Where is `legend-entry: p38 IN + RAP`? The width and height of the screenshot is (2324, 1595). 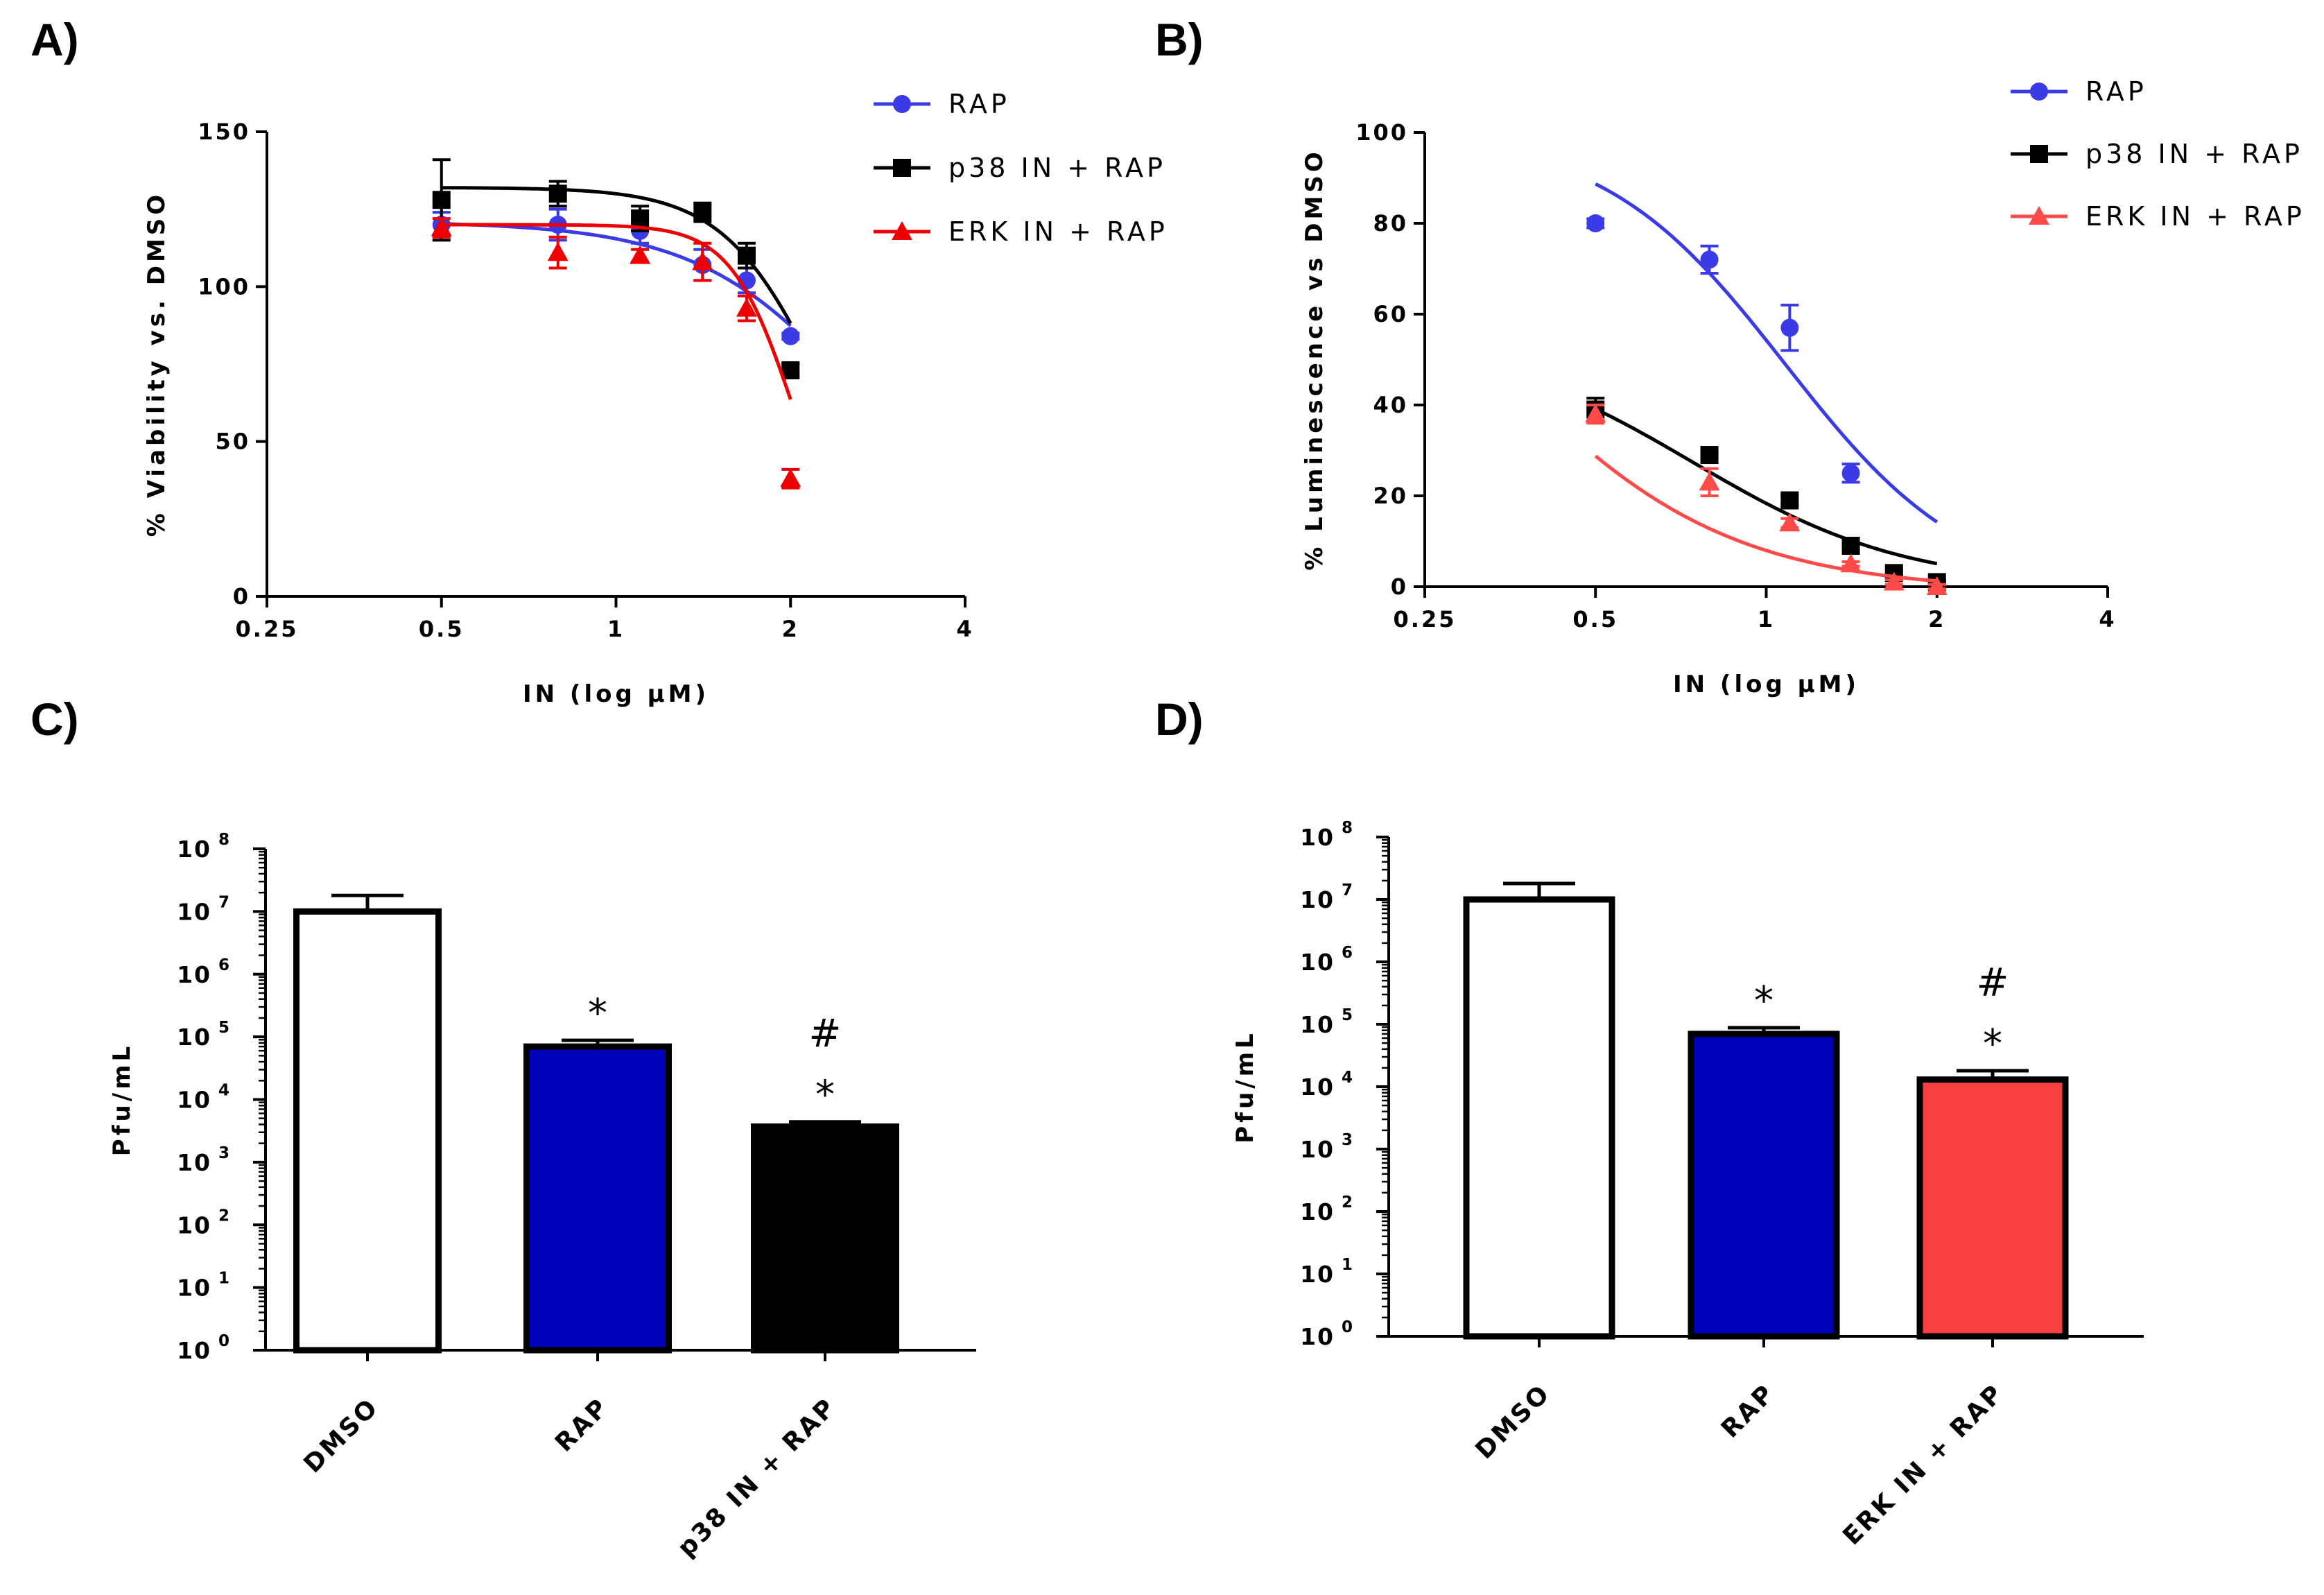
legend-entry: p38 IN + RAP is located at coordinates (2157, 154).